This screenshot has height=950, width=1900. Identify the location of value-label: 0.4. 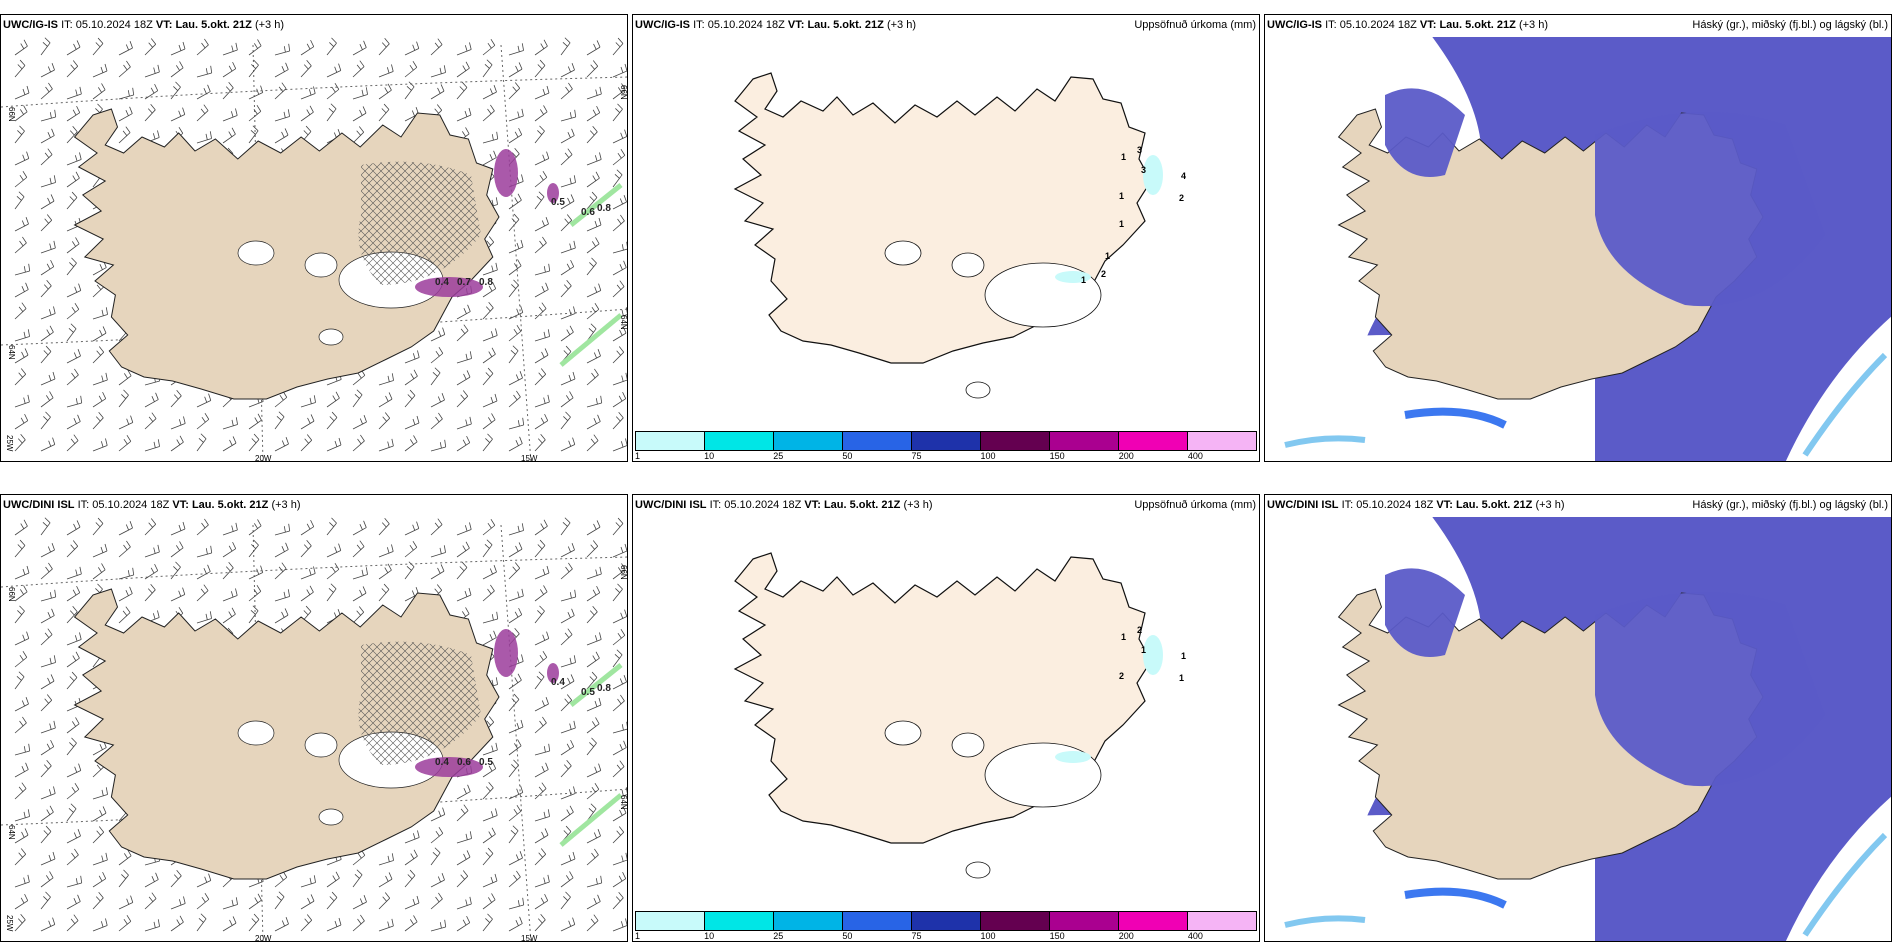
(558, 682).